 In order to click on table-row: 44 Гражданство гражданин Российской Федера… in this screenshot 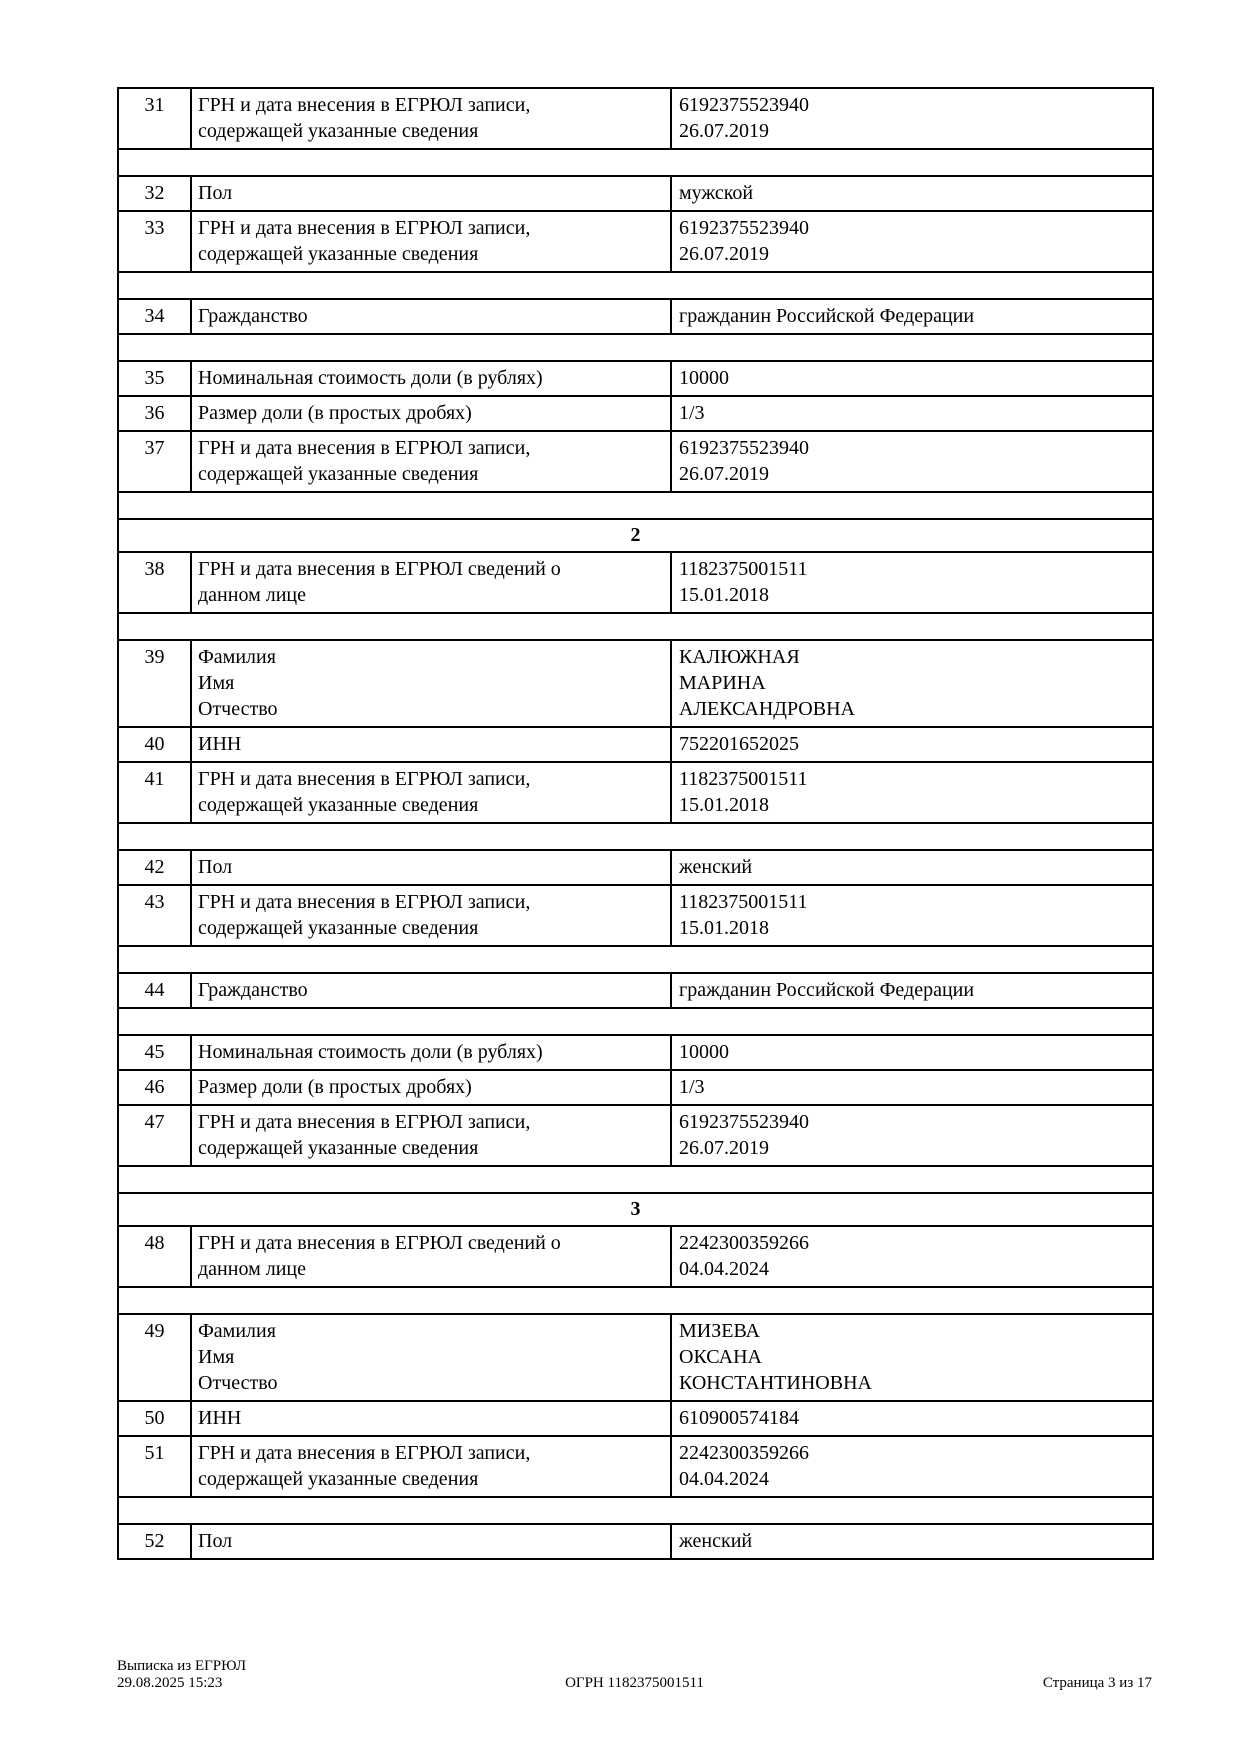, I will do `click(635, 990)`.